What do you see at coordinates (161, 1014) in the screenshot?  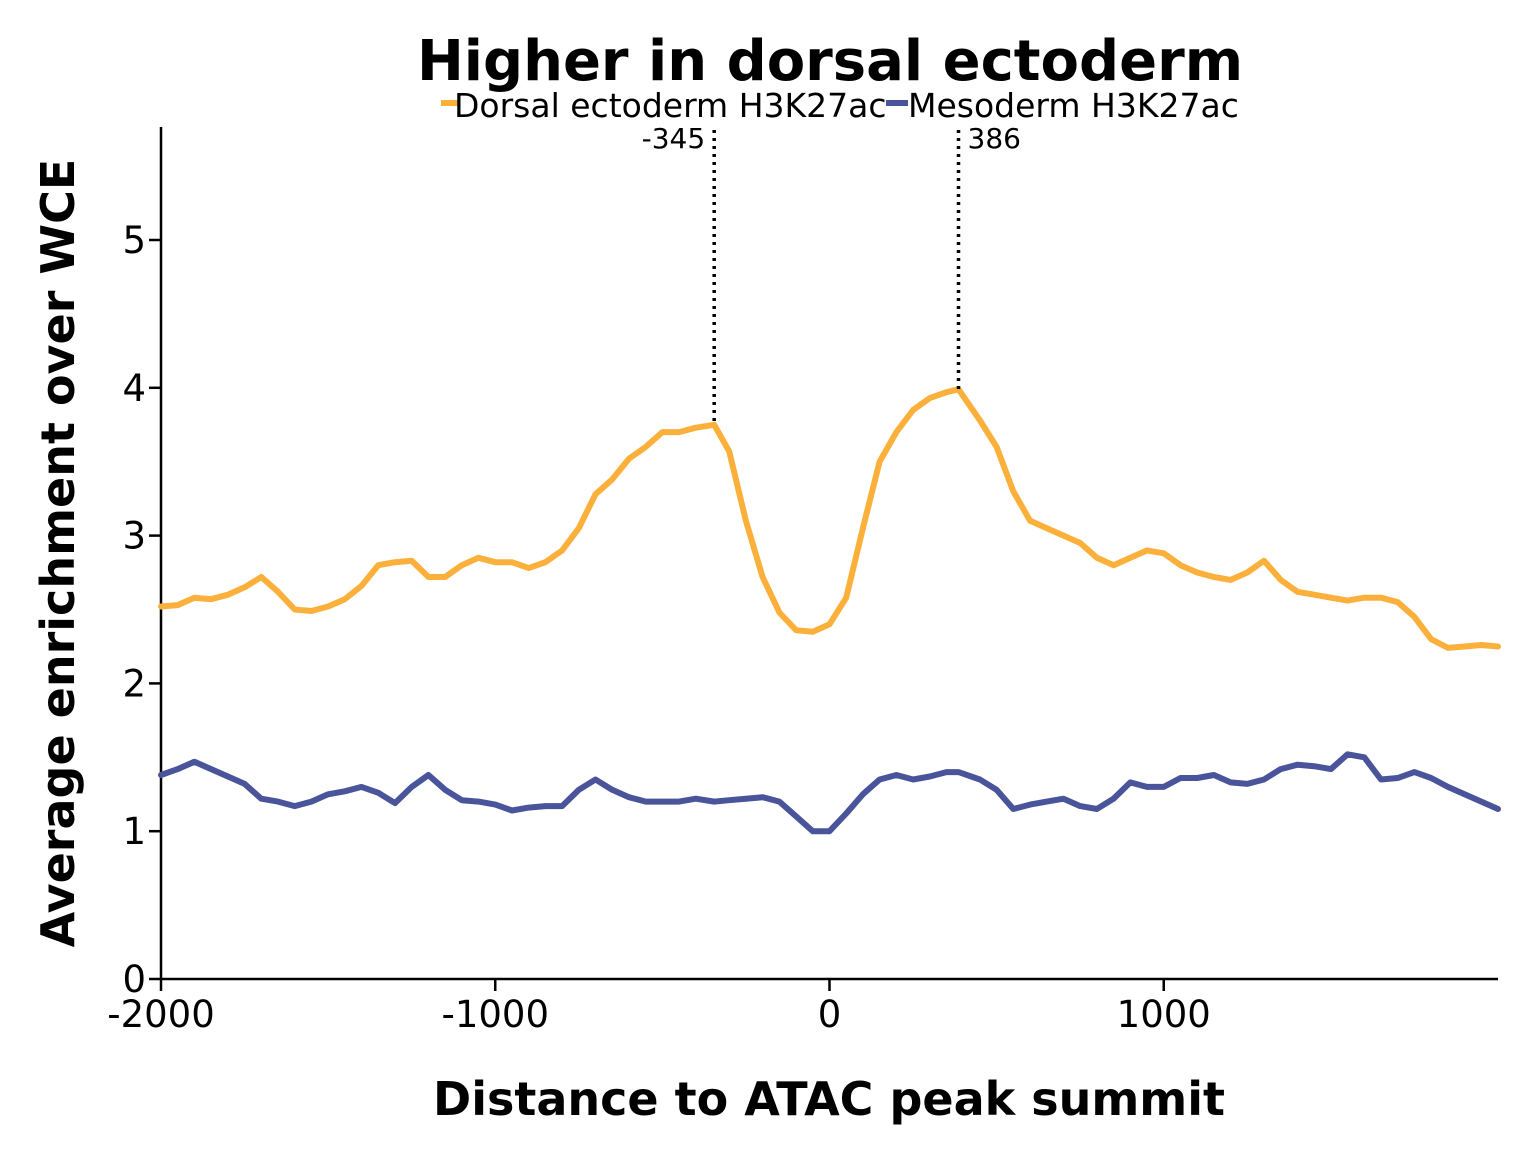 I see `x-tick-label: -2000` at bounding box center [161, 1014].